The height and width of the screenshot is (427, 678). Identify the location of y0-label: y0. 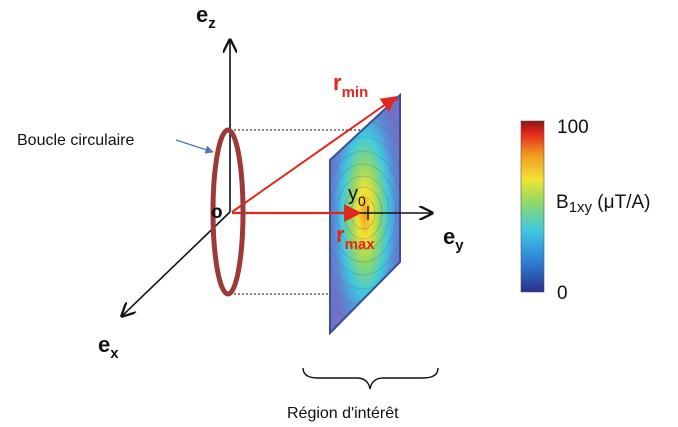
(357, 196).